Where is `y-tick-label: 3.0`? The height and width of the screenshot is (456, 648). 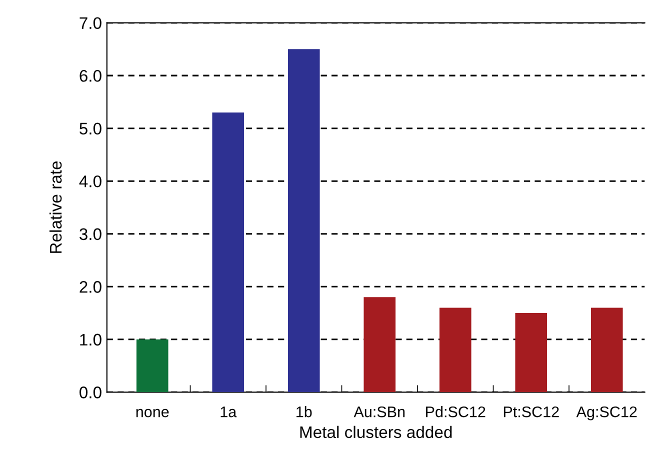
y-tick-label: 3.0 is located at coordinates (91, 234).